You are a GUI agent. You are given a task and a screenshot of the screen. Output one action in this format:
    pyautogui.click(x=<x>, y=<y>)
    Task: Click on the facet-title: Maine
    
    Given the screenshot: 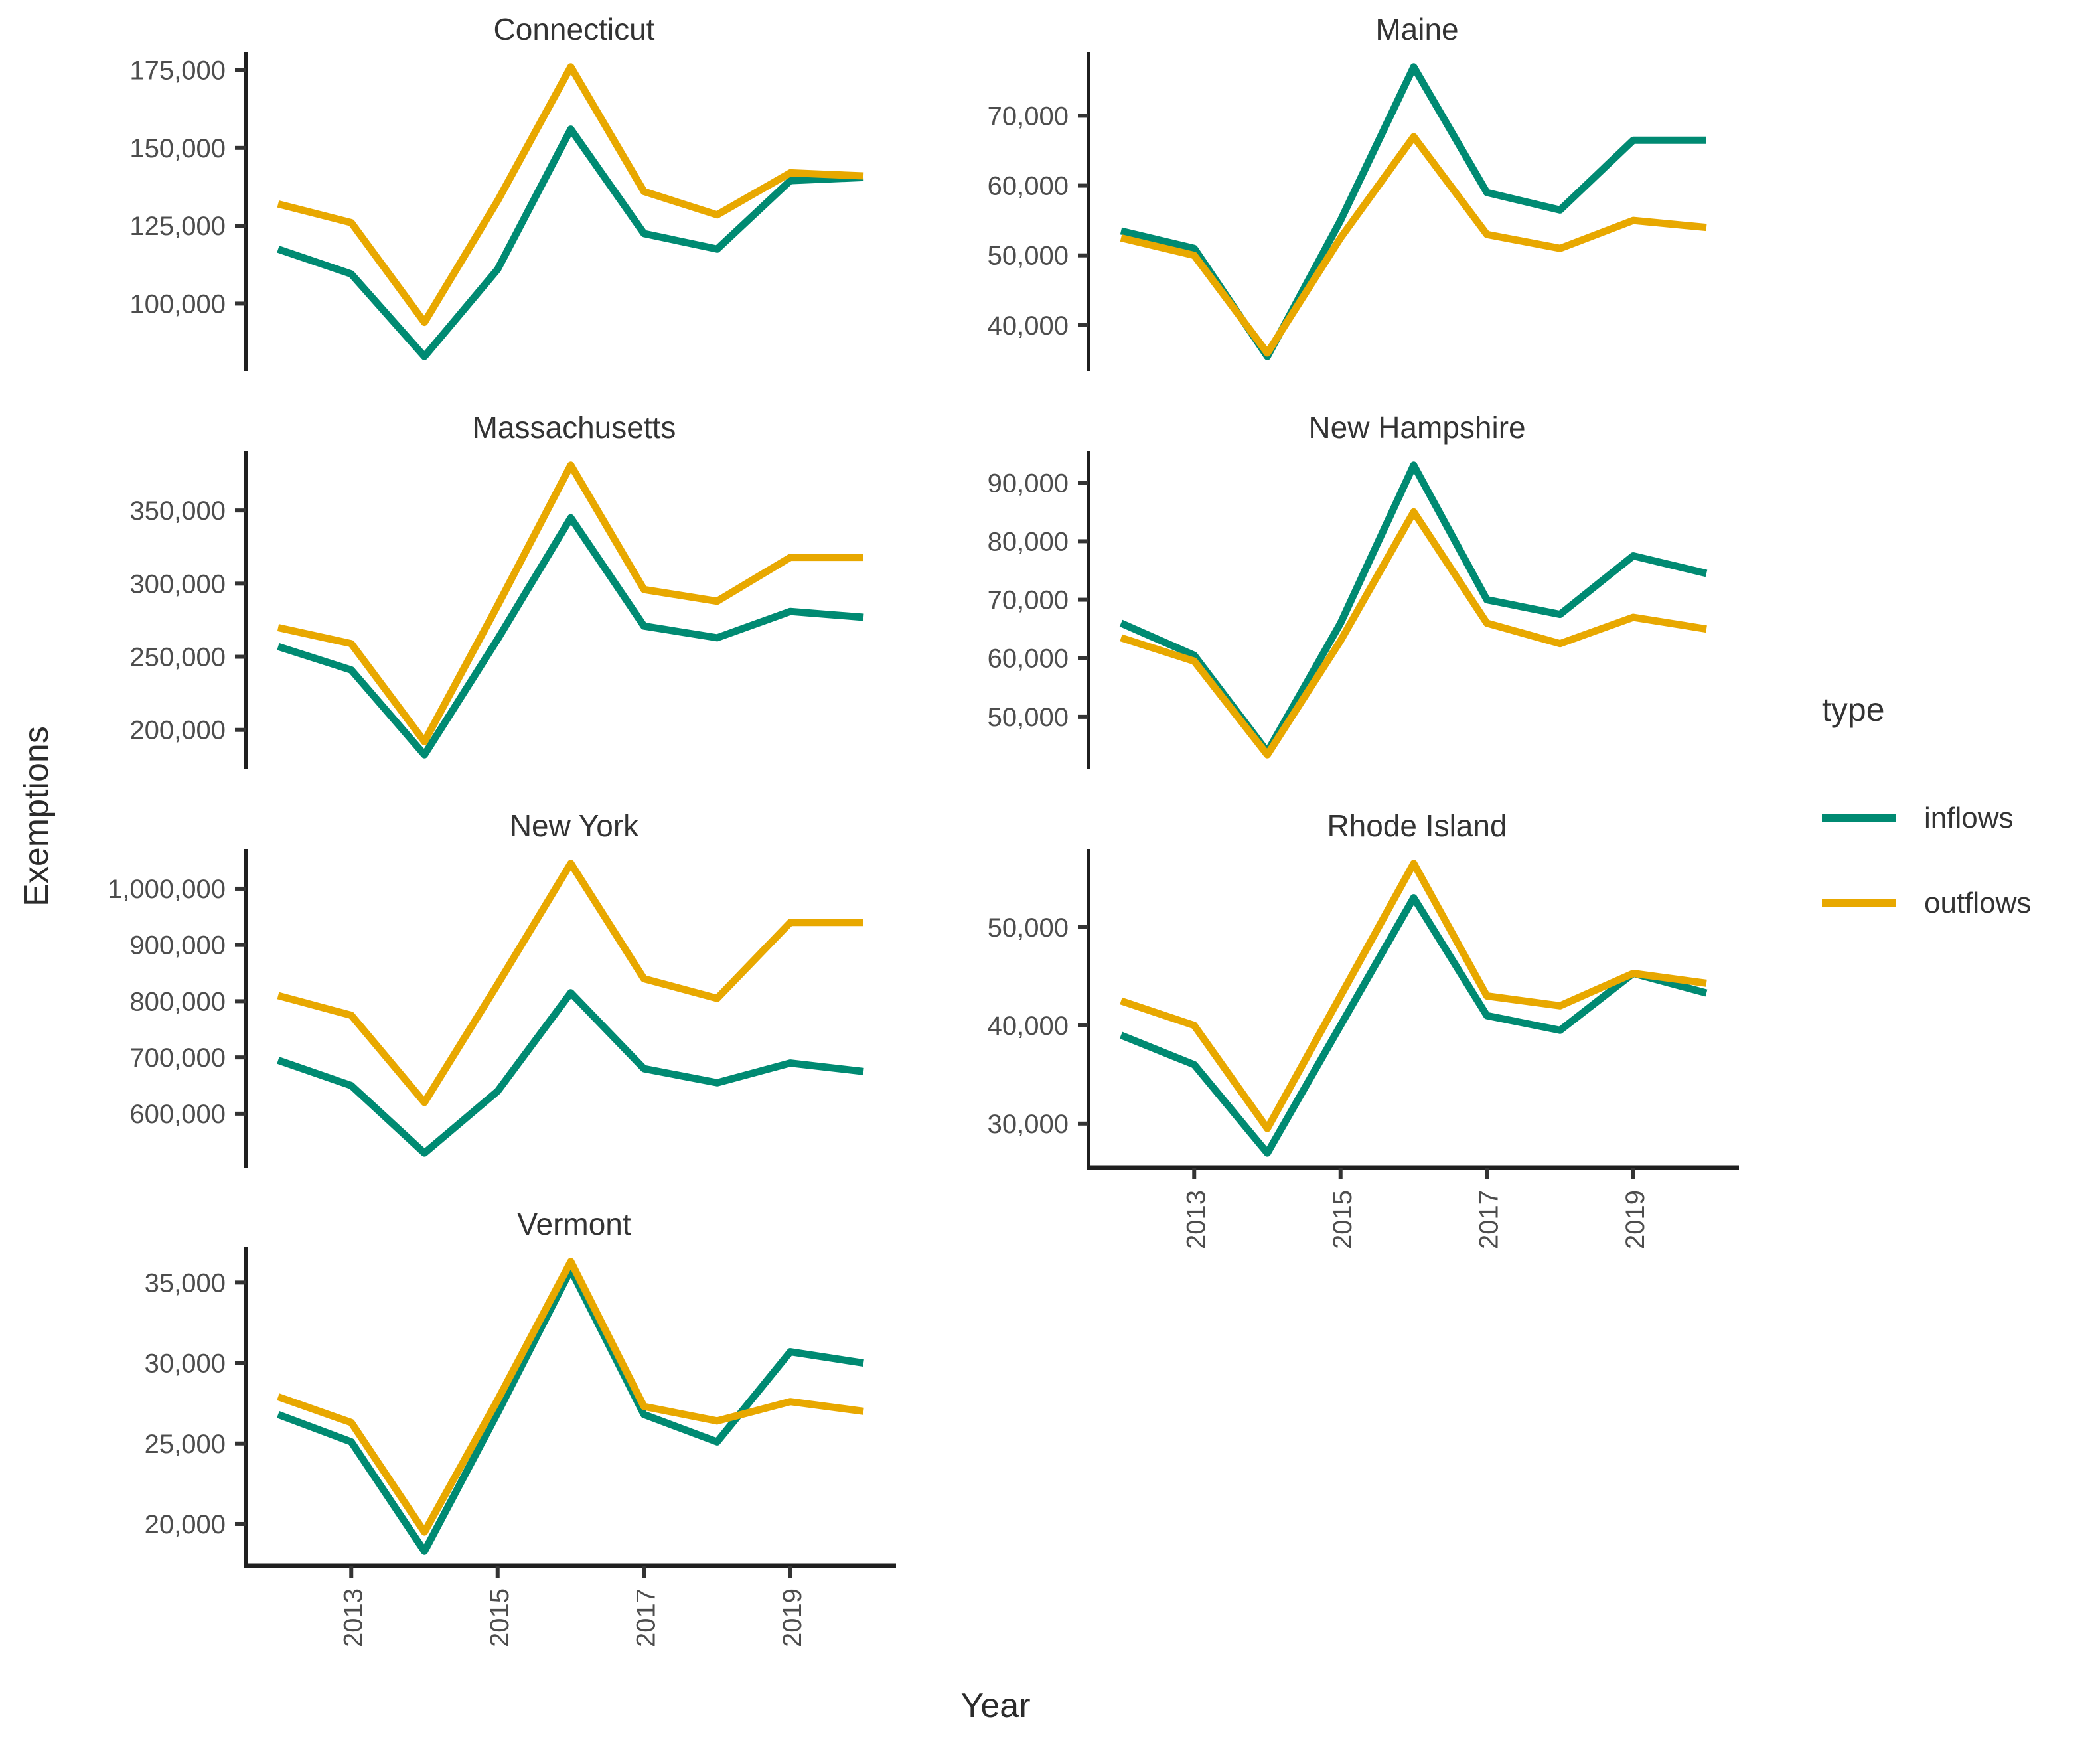 What is the action you would take?
    pyautogui.click(x=1417, y=29)
    